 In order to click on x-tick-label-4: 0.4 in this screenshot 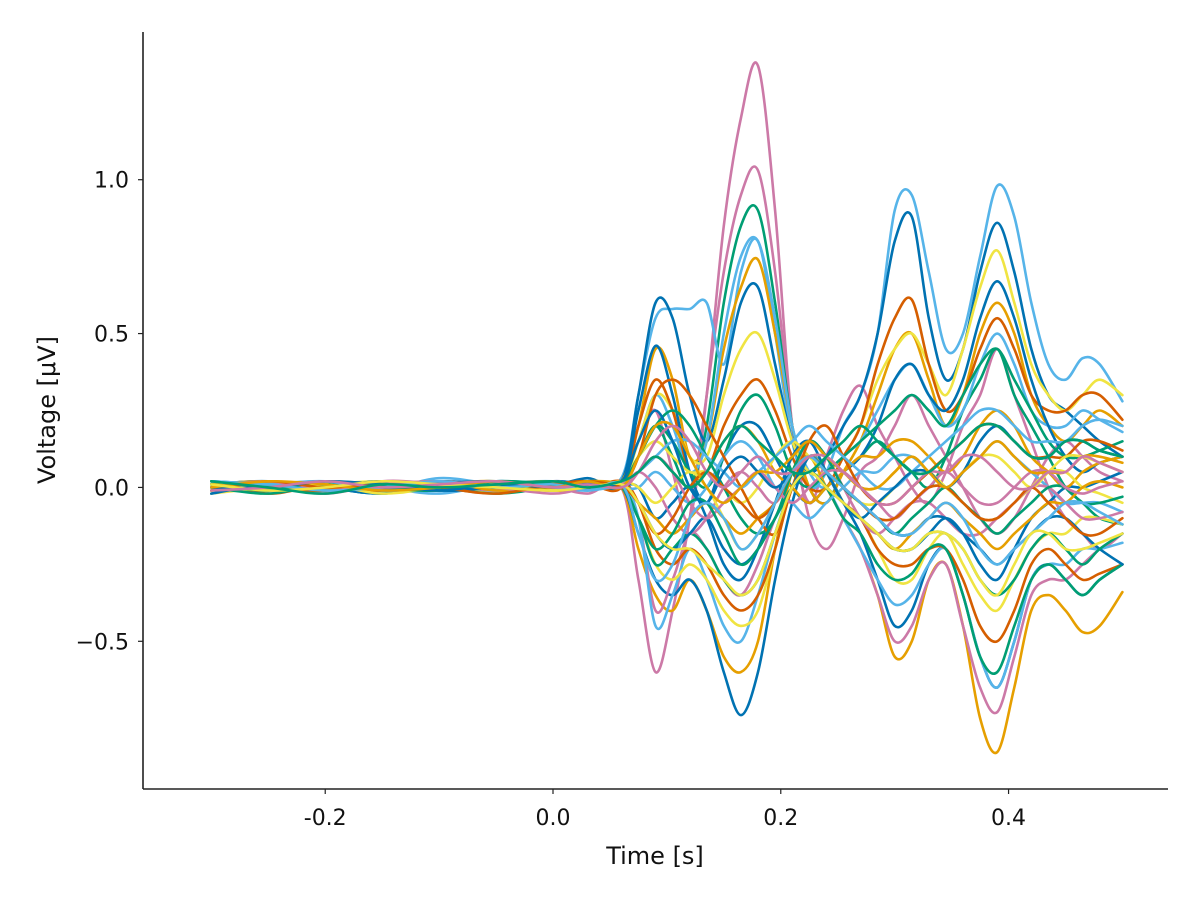, I will do `click(1008, 818)`.